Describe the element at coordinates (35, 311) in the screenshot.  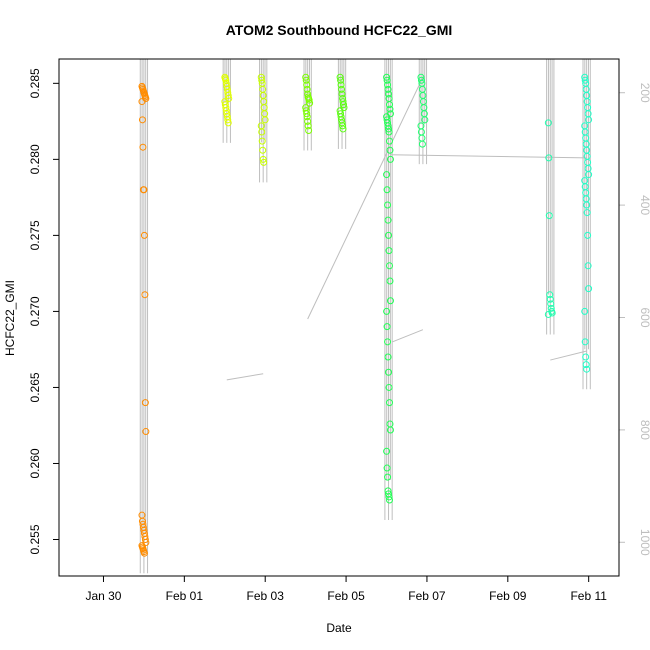
I see `y-tick-label-3: 0.270` at that location.